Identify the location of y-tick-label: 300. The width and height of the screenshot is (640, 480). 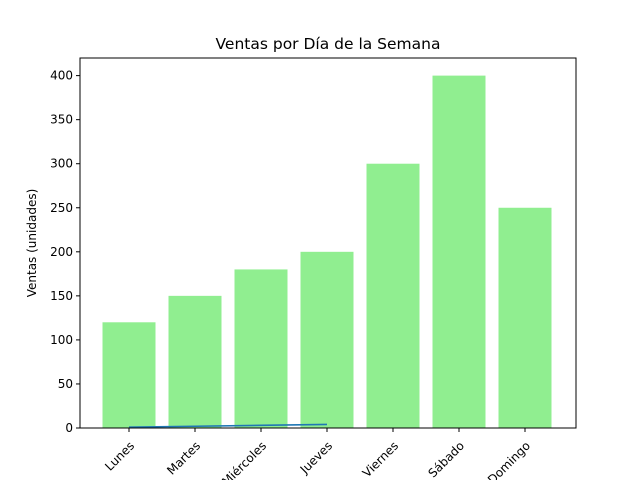
(61, 164).